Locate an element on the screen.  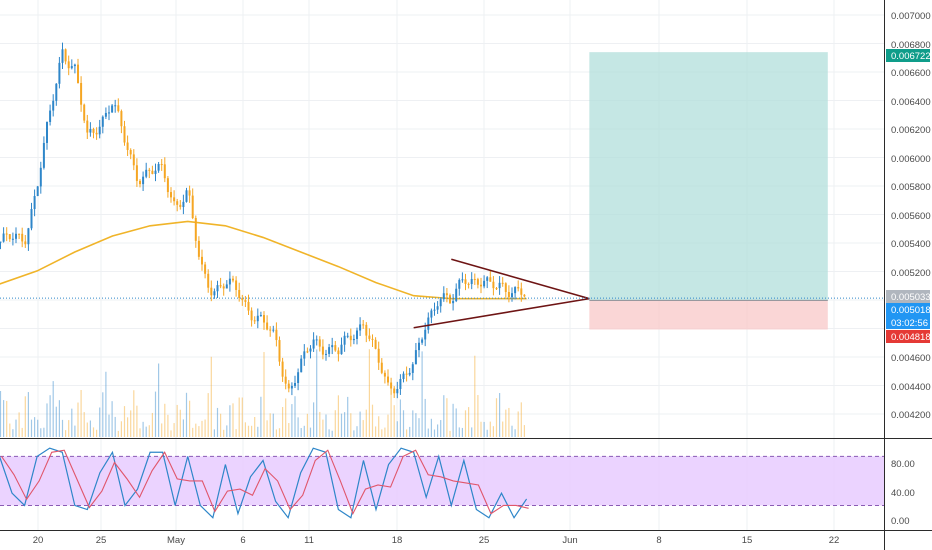
time-label: 11 is located at coordinates (309, 540).